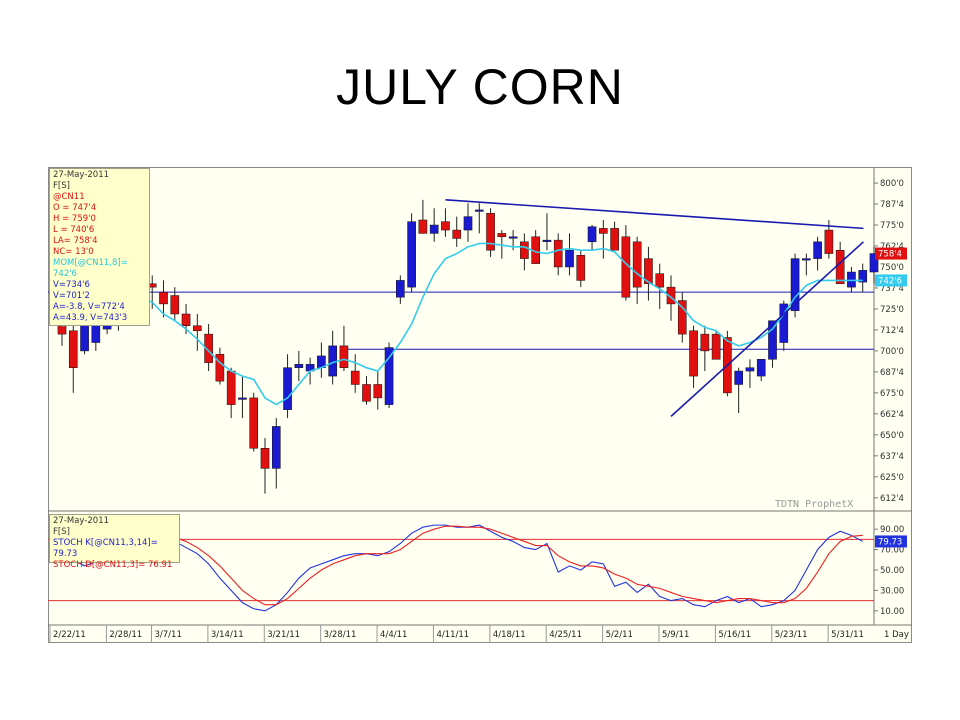 Image resolution: width=960 pixels, height=720 pixels. Describe the element at coordinates (892, 415) in the screenshot. I see `y-tick-label: 662'4` at that location.